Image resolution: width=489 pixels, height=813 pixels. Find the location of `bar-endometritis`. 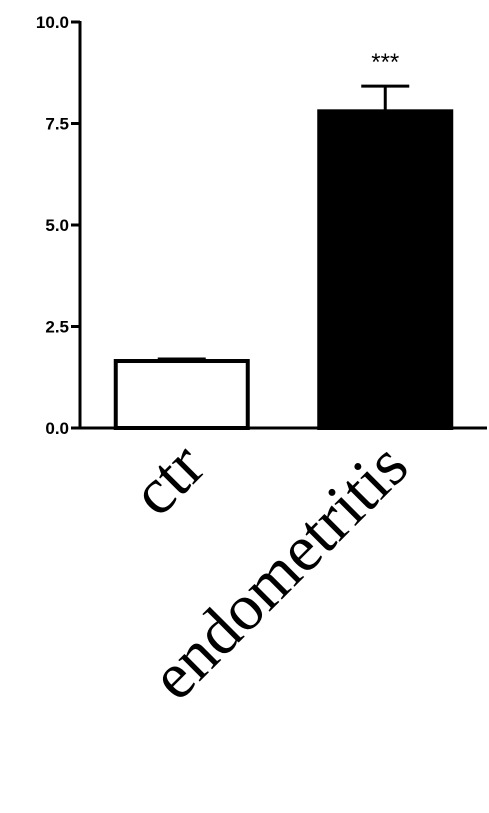

bar-endometritis is located at coordinates (385, 269).